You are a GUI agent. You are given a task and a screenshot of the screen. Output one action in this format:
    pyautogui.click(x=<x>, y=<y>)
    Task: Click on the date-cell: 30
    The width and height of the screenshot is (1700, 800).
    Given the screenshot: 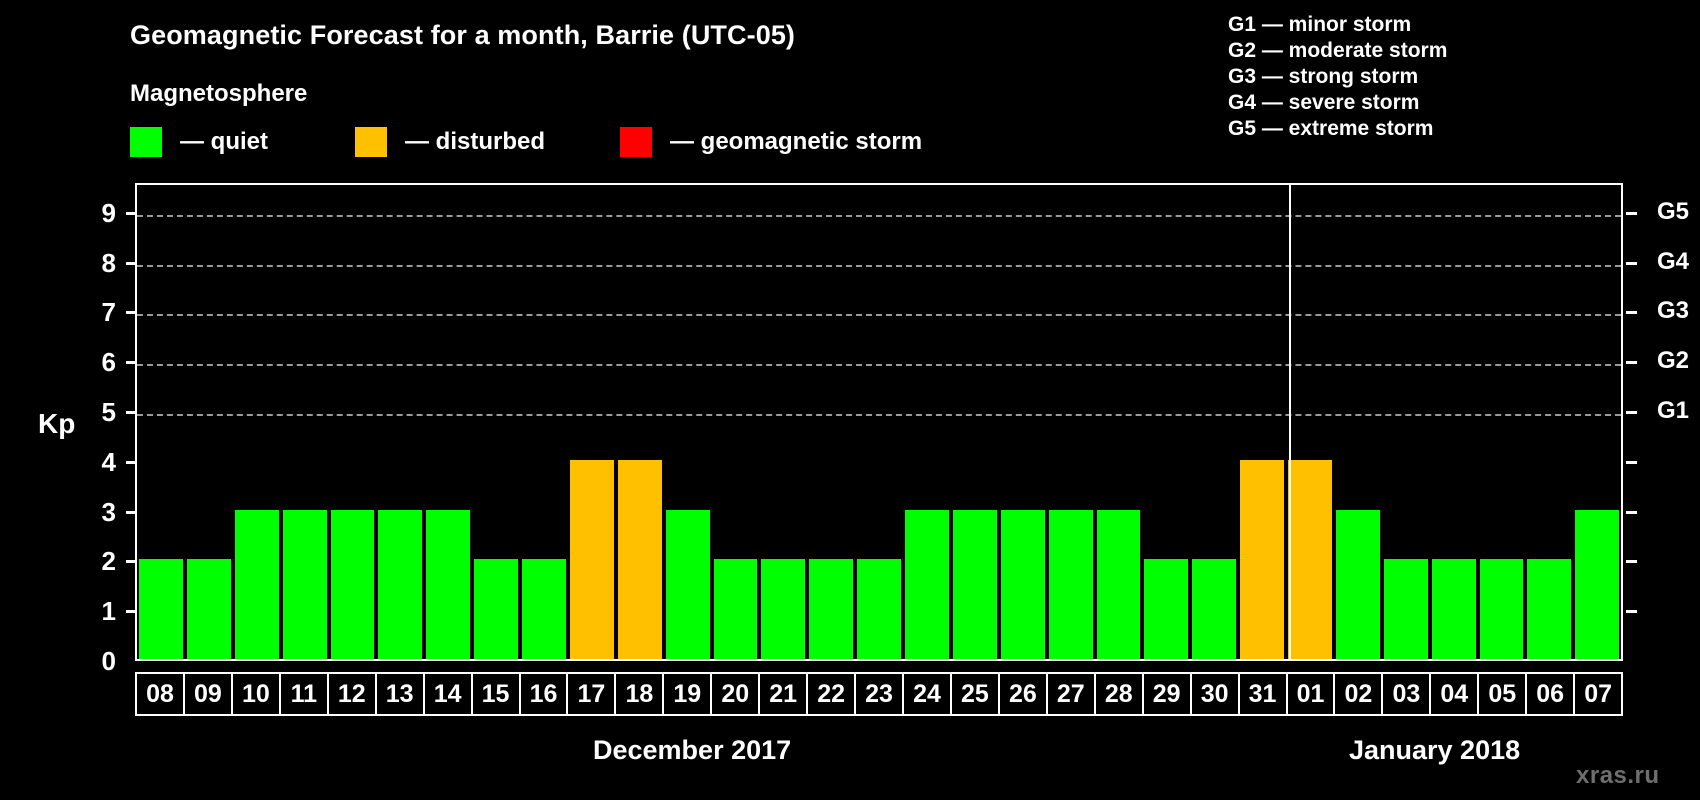 What is the action you would take?
    pyautogui.click(x=1214, y=694)
    